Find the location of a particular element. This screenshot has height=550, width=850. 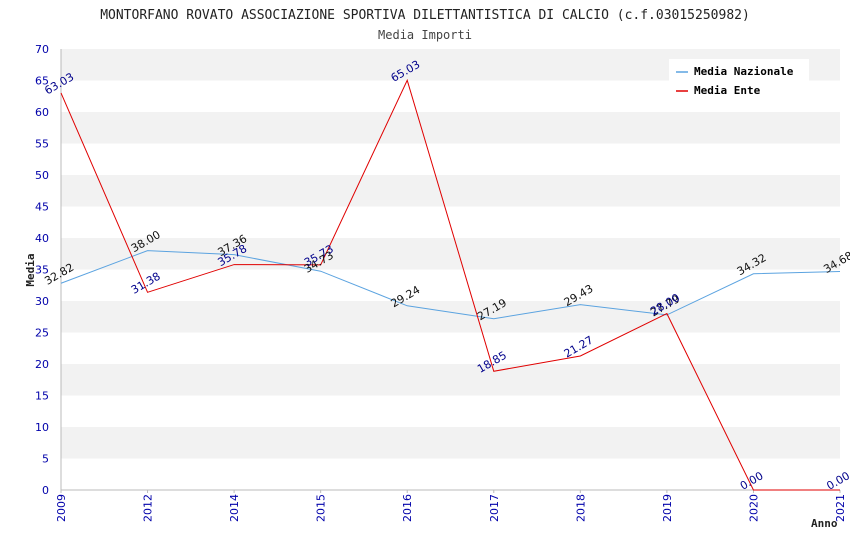

y-tick-label: 55 is located at coordinates (42, 144).